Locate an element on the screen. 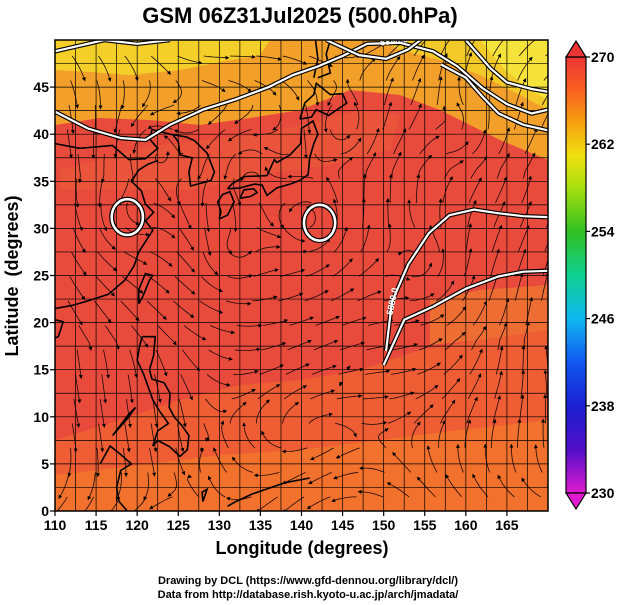 This screenshot has width=619, height=605. y-tick-label: 40 is located at coordinates (41, 134).